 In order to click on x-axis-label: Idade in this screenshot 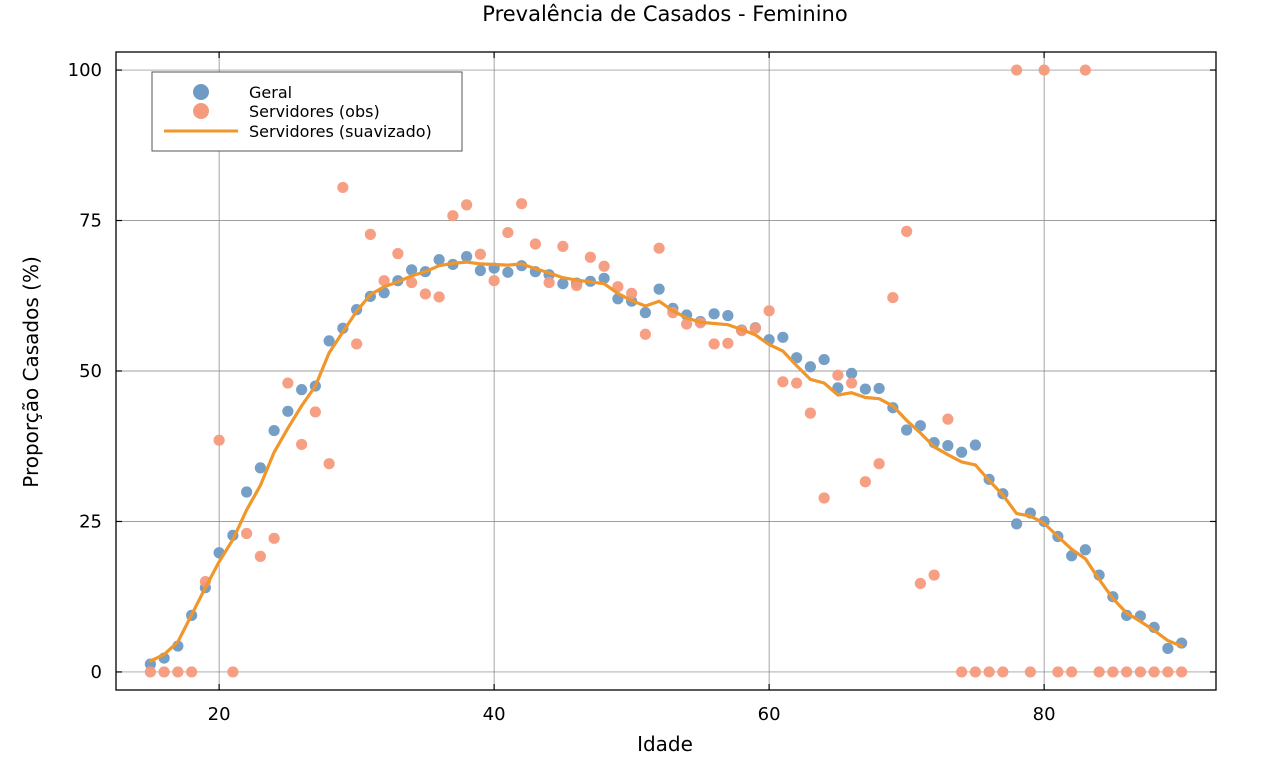, I will do `click(665, 744)`.